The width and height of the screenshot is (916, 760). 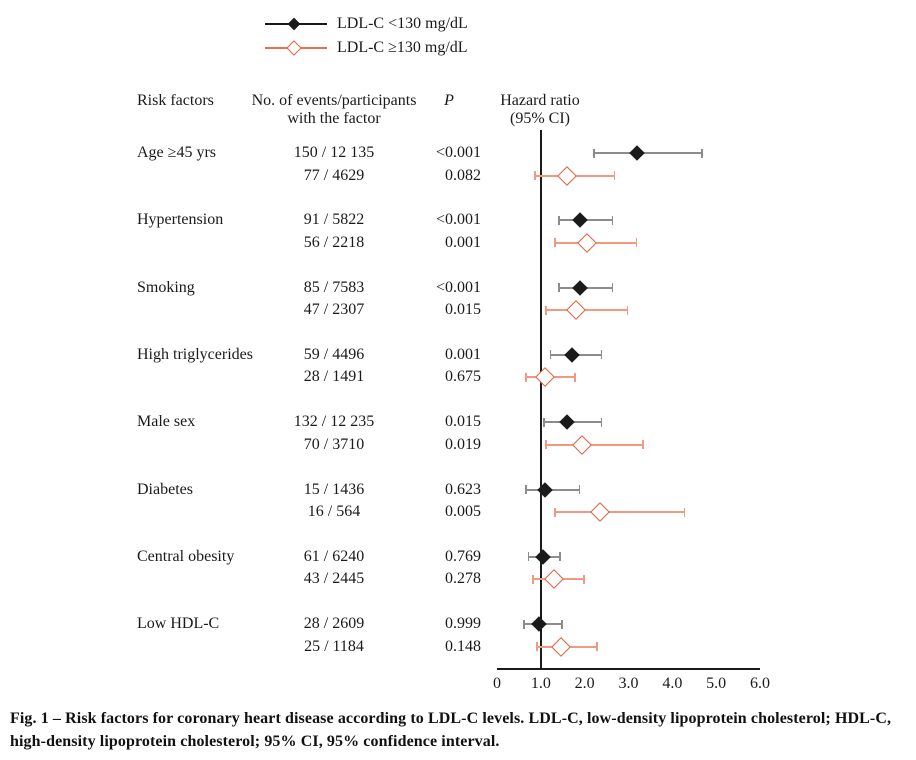 What do you see at coordinates (540, 100) in the screenshot?
I see `column-header-hr-line1: Hazard ratio` at bounding box center [540, 100].